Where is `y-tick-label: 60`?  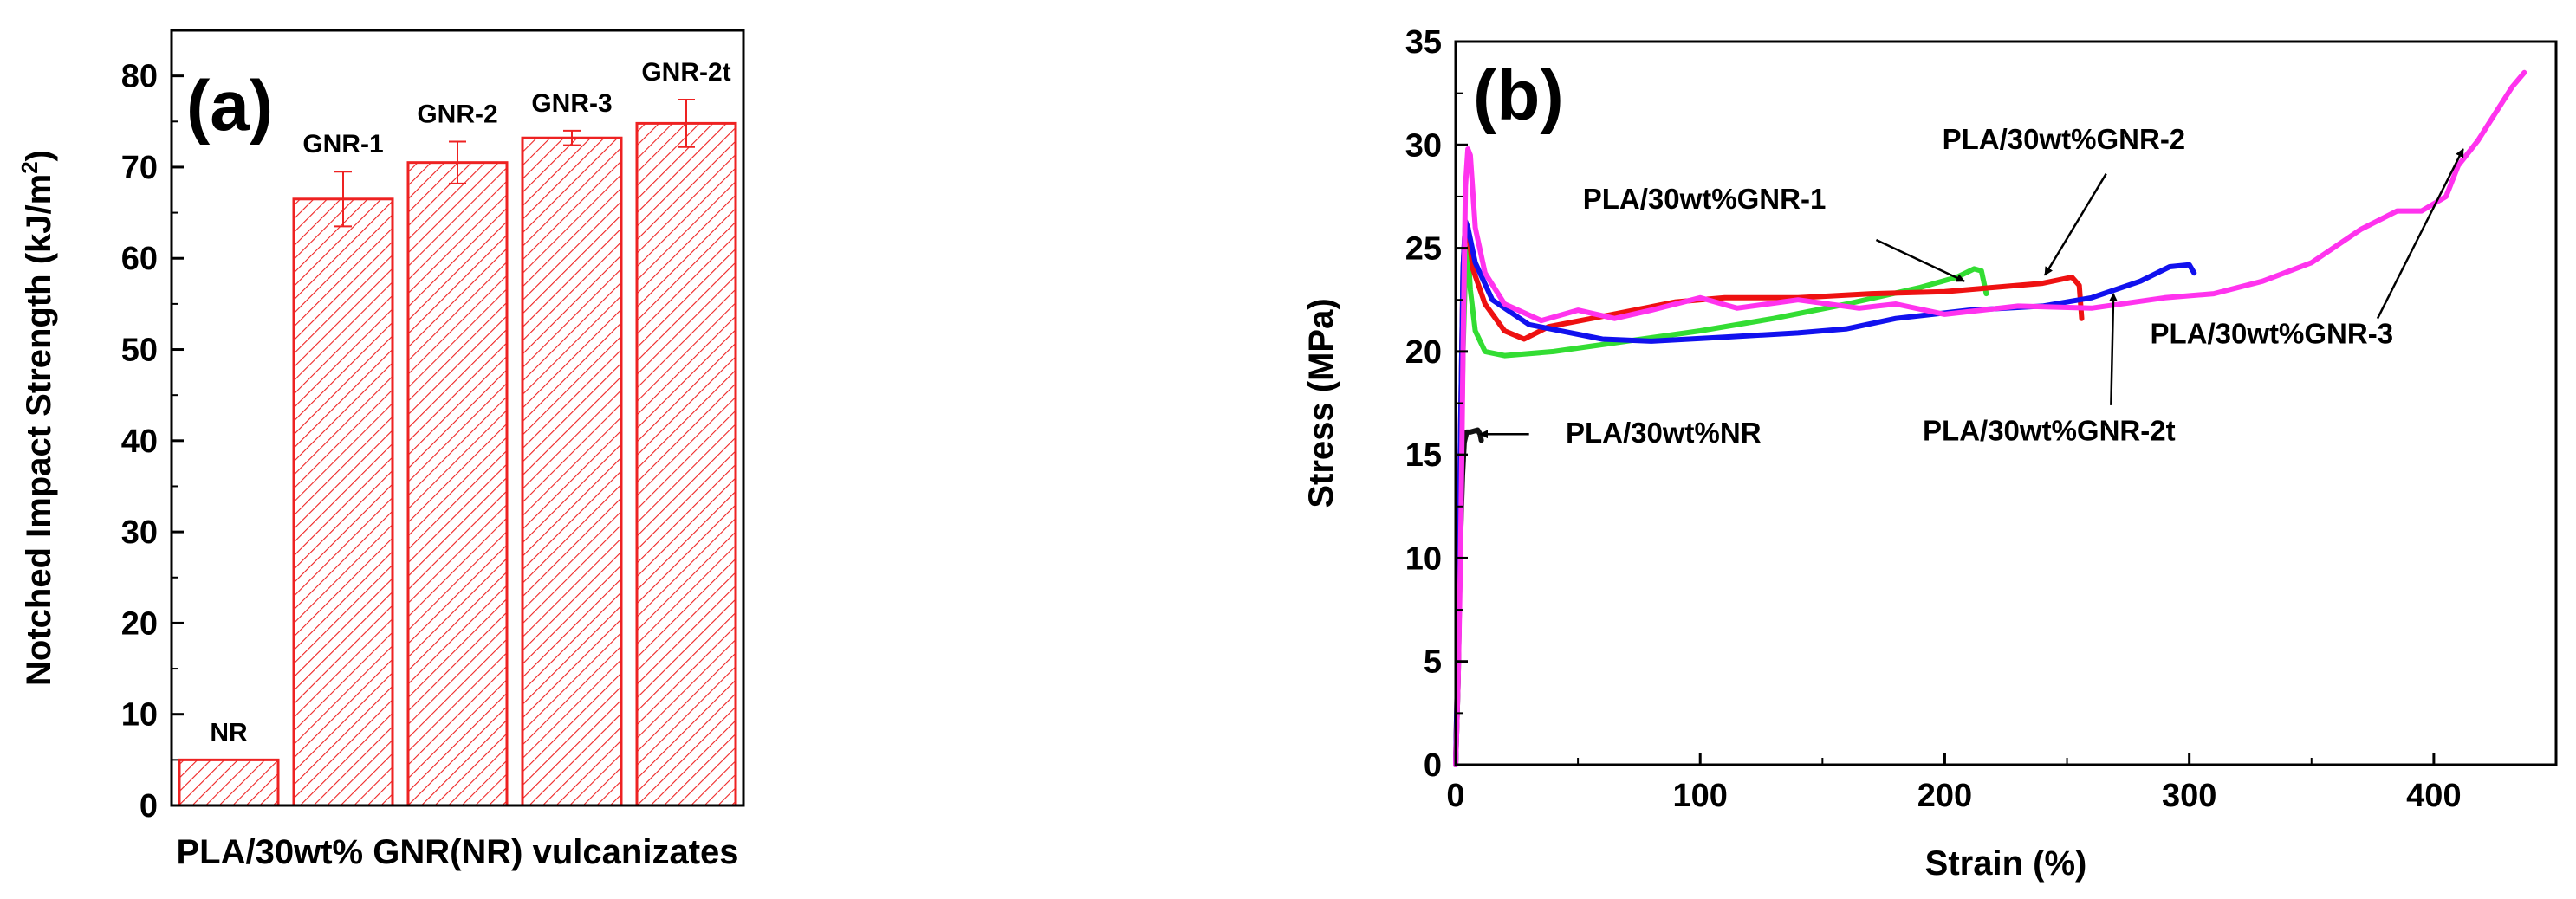 y-tick-label: 60 is located at coordinates (139, 259).